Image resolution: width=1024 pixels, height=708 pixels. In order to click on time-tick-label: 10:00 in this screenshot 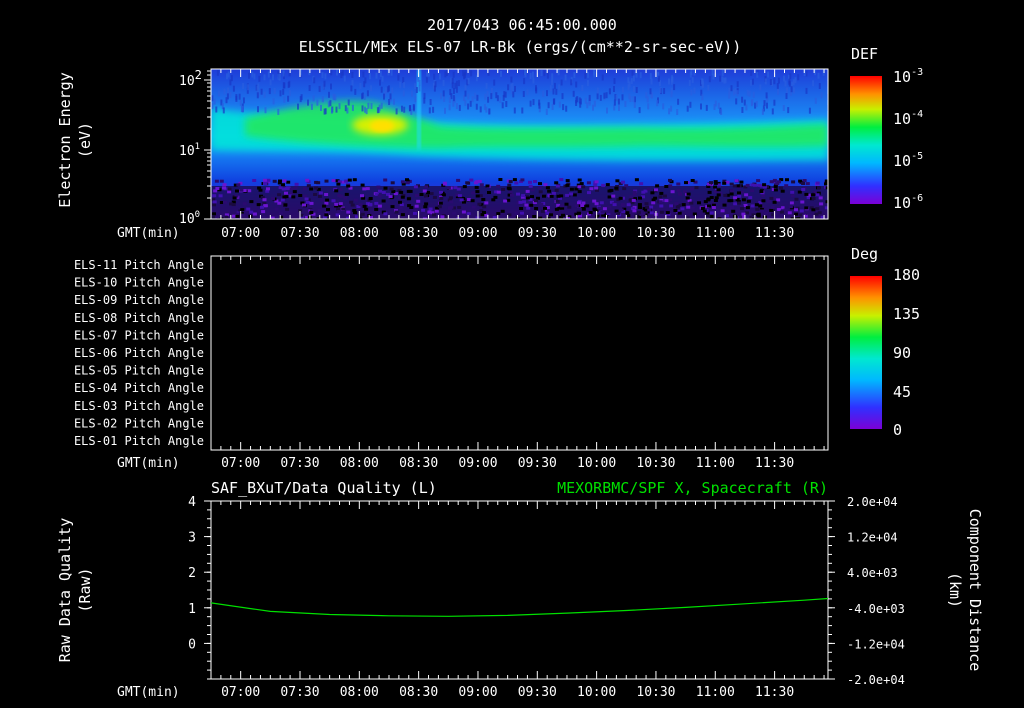, I will do `click(596, 233)`.